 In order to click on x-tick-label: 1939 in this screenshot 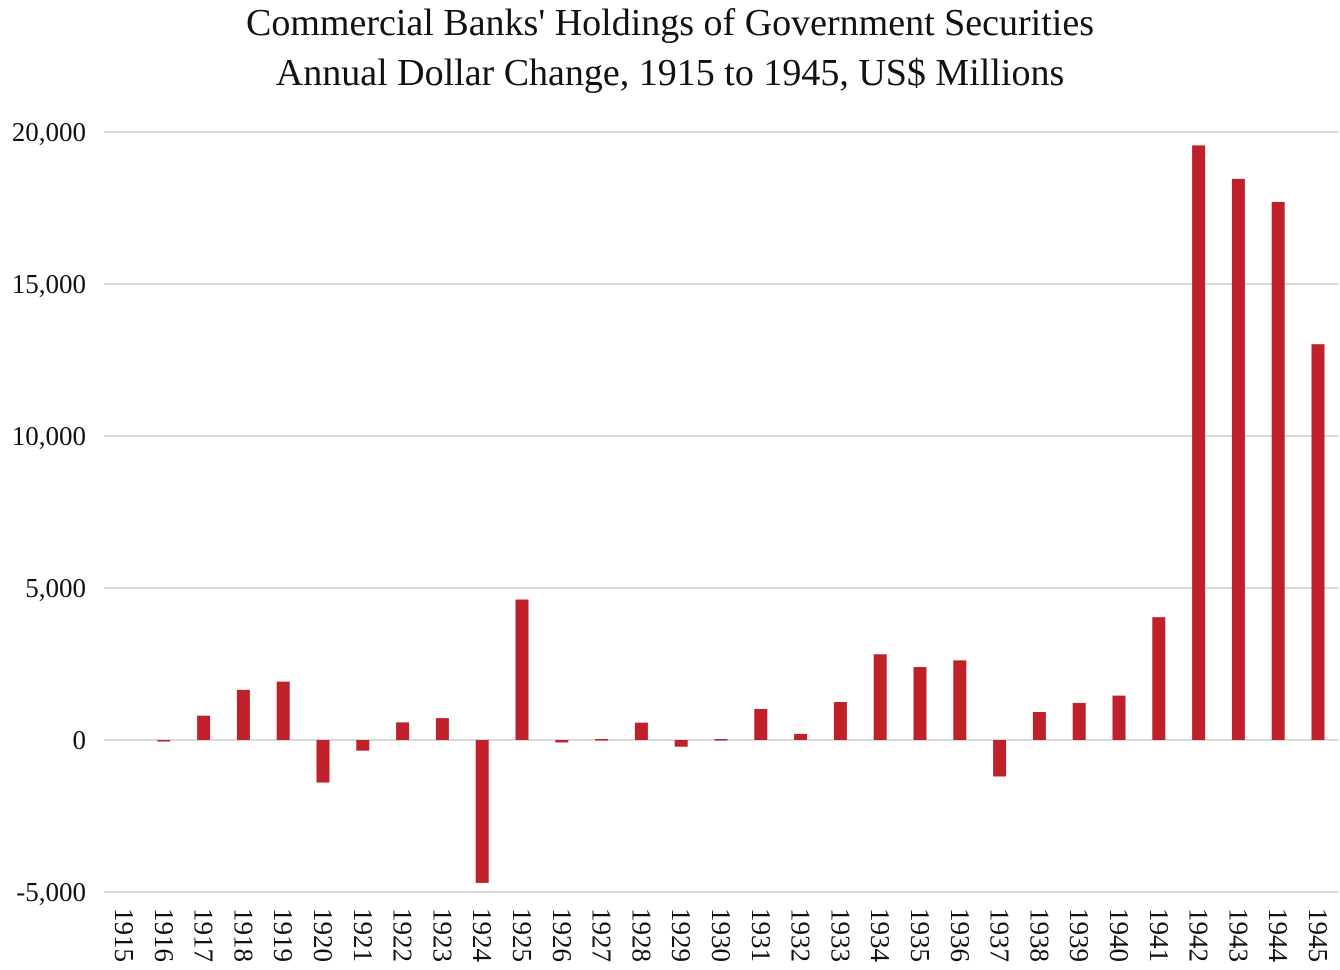, I will do `click(1079, 935)`.